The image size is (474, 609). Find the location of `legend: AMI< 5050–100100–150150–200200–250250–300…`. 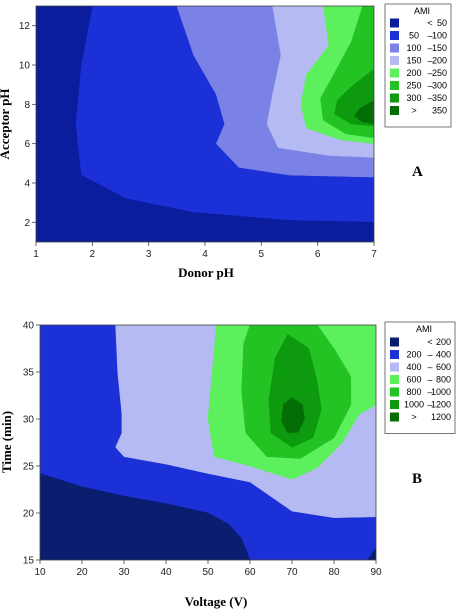

legend: AMI< 5050–100100–150150–200200–250250–300… is located at coordinates (418, 65).